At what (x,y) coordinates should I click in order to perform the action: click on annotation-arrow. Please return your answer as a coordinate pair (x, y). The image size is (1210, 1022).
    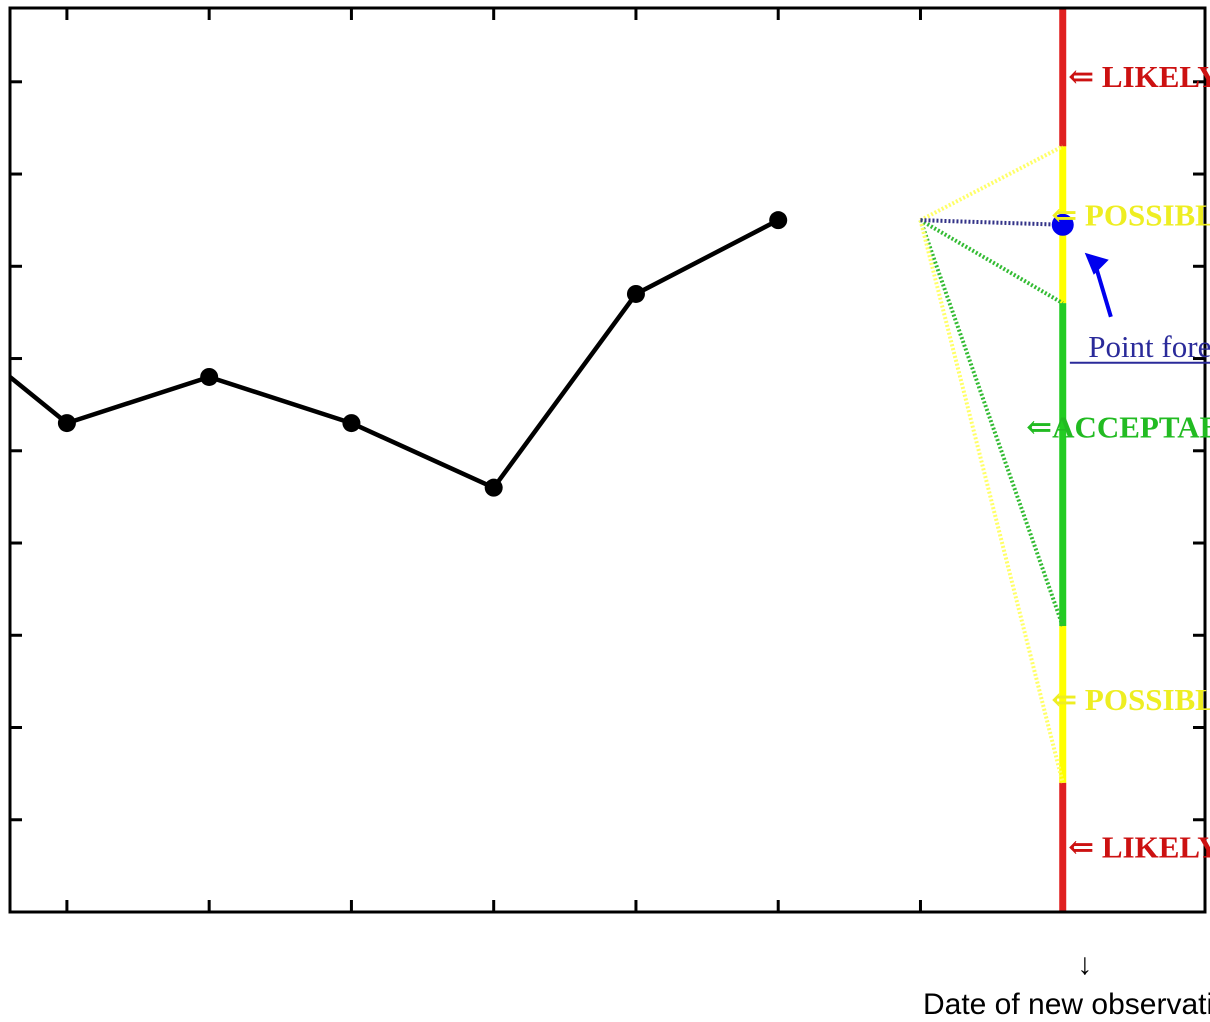
    Looking at the image, I should click on (1102, 290).